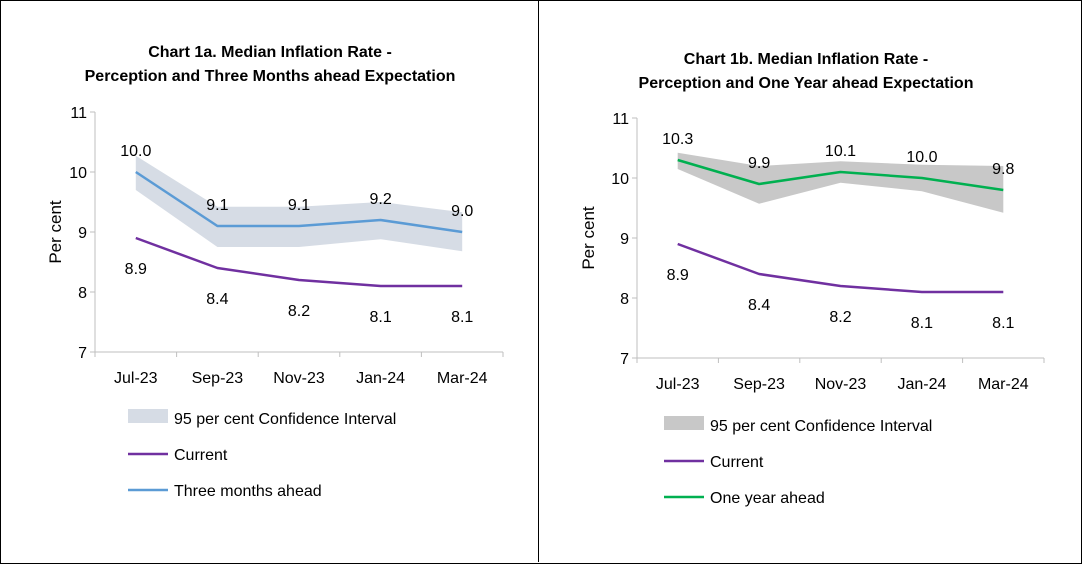 This screenshot has height=564, width=1082. Describe the element at coordinates (462, 378) in the screenshot. I see `chart-1a-x-tick-label: Mar-24` at that location.